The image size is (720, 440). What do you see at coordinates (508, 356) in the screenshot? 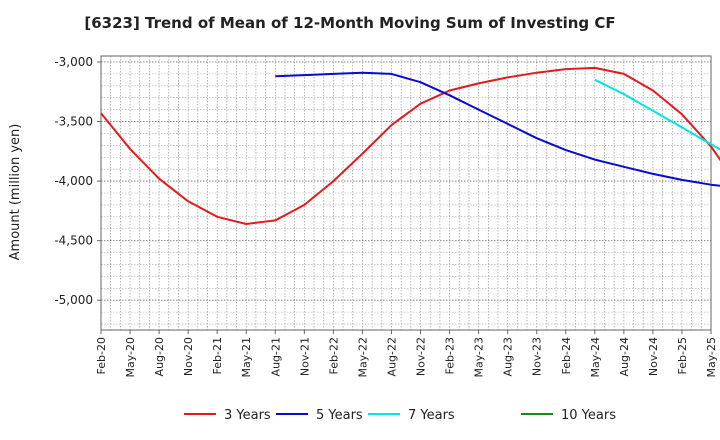
I see `x-tick-label: Aug-23` at bounding box center [508, 356].